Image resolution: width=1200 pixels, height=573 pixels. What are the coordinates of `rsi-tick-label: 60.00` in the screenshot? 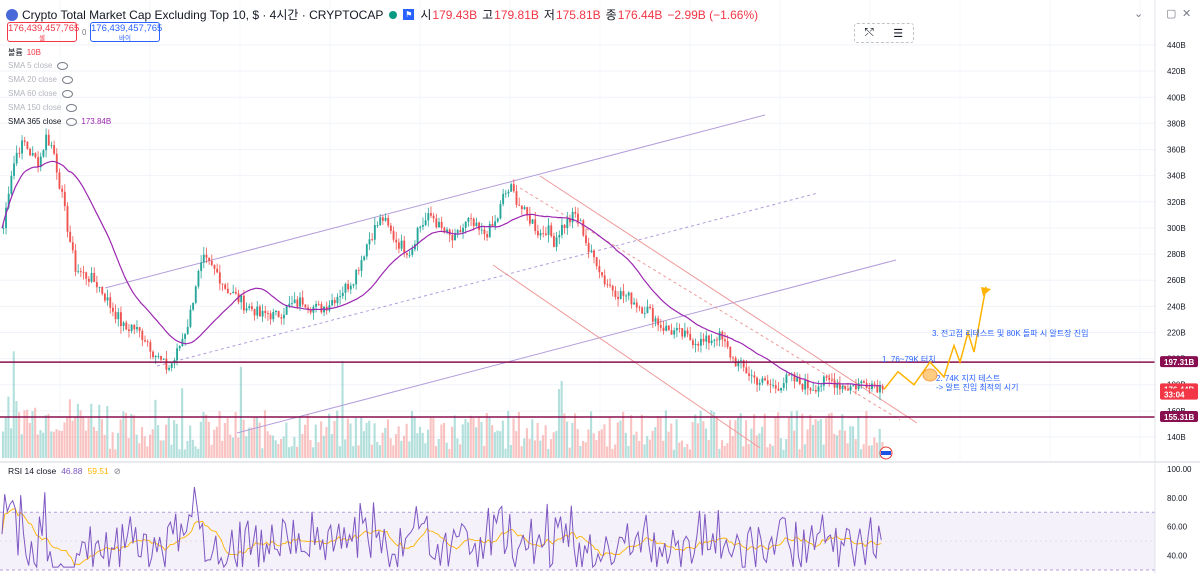 It's located at (1177, 527).